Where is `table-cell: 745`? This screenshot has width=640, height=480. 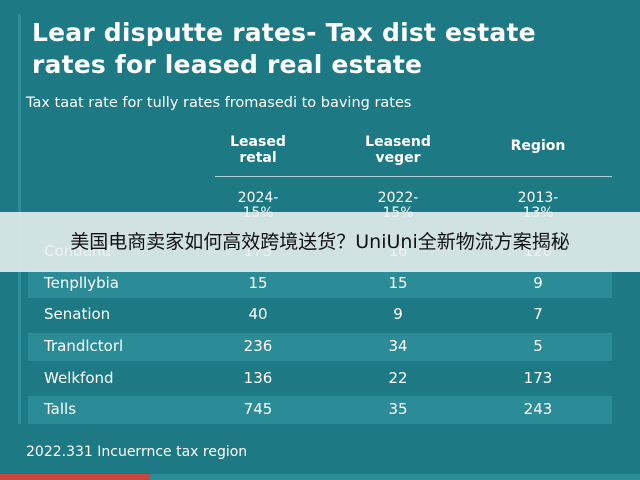
table-cell: 745 is located at coordinates (258, 409).